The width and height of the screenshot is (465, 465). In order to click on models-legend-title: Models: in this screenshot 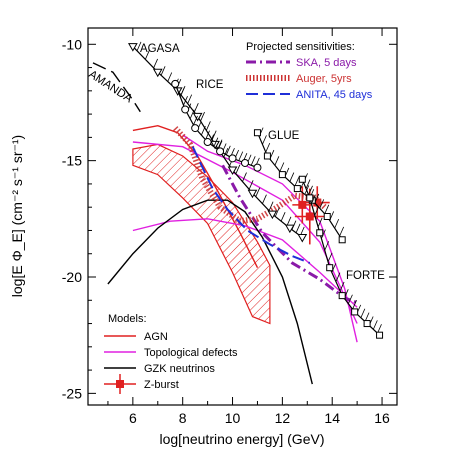, I will do `click(127, 319)`.